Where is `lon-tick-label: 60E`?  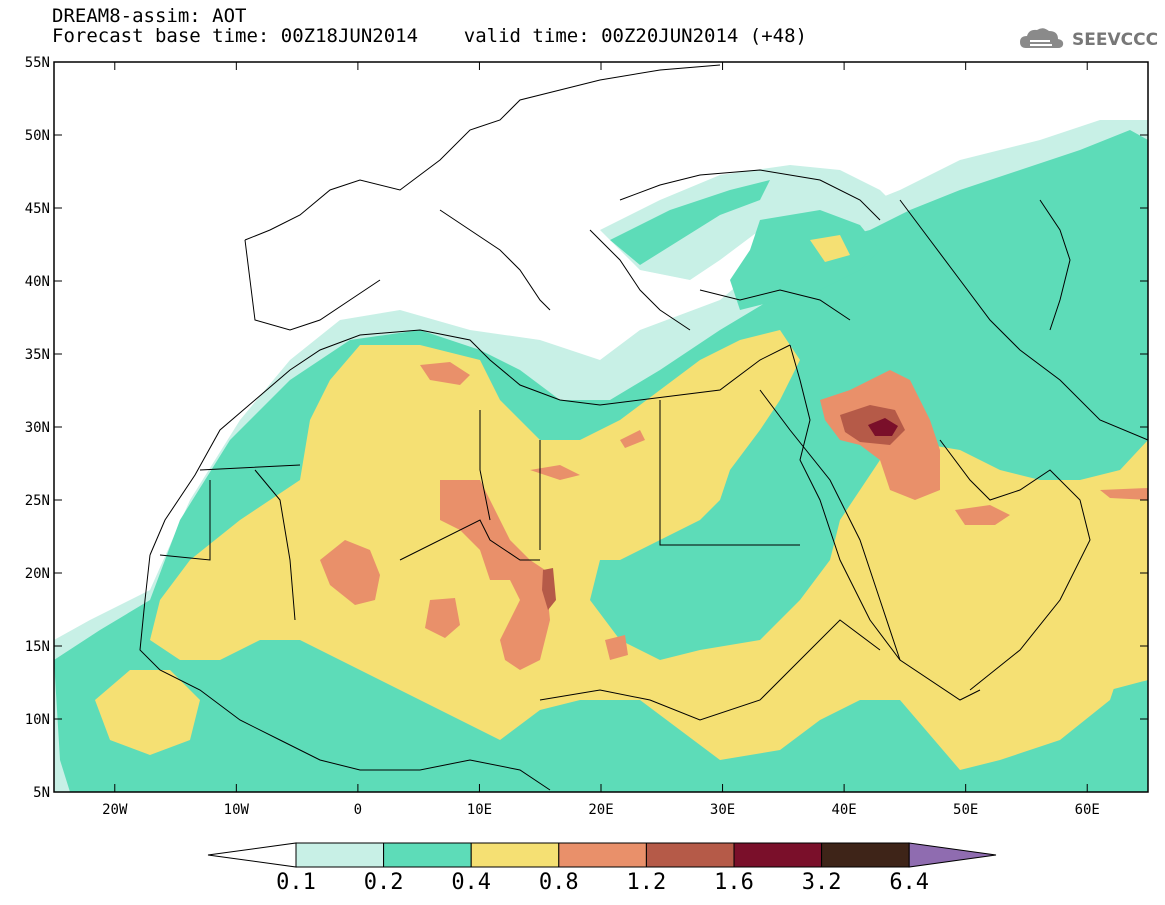
lon-tick-label: 60E is located at coordinates (1087, 810).